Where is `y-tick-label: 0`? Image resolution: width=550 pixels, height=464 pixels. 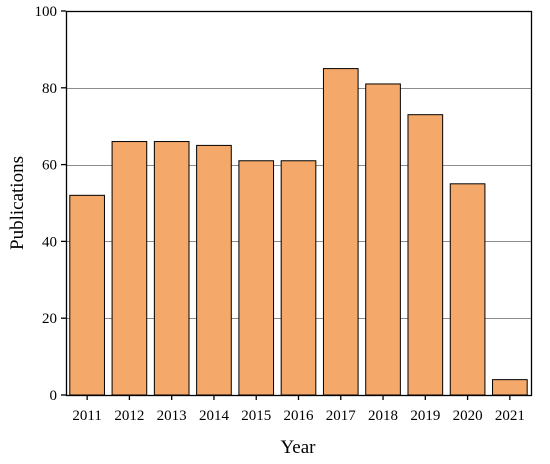
y-tick-label: 0 is located at coordinates (54, 396).